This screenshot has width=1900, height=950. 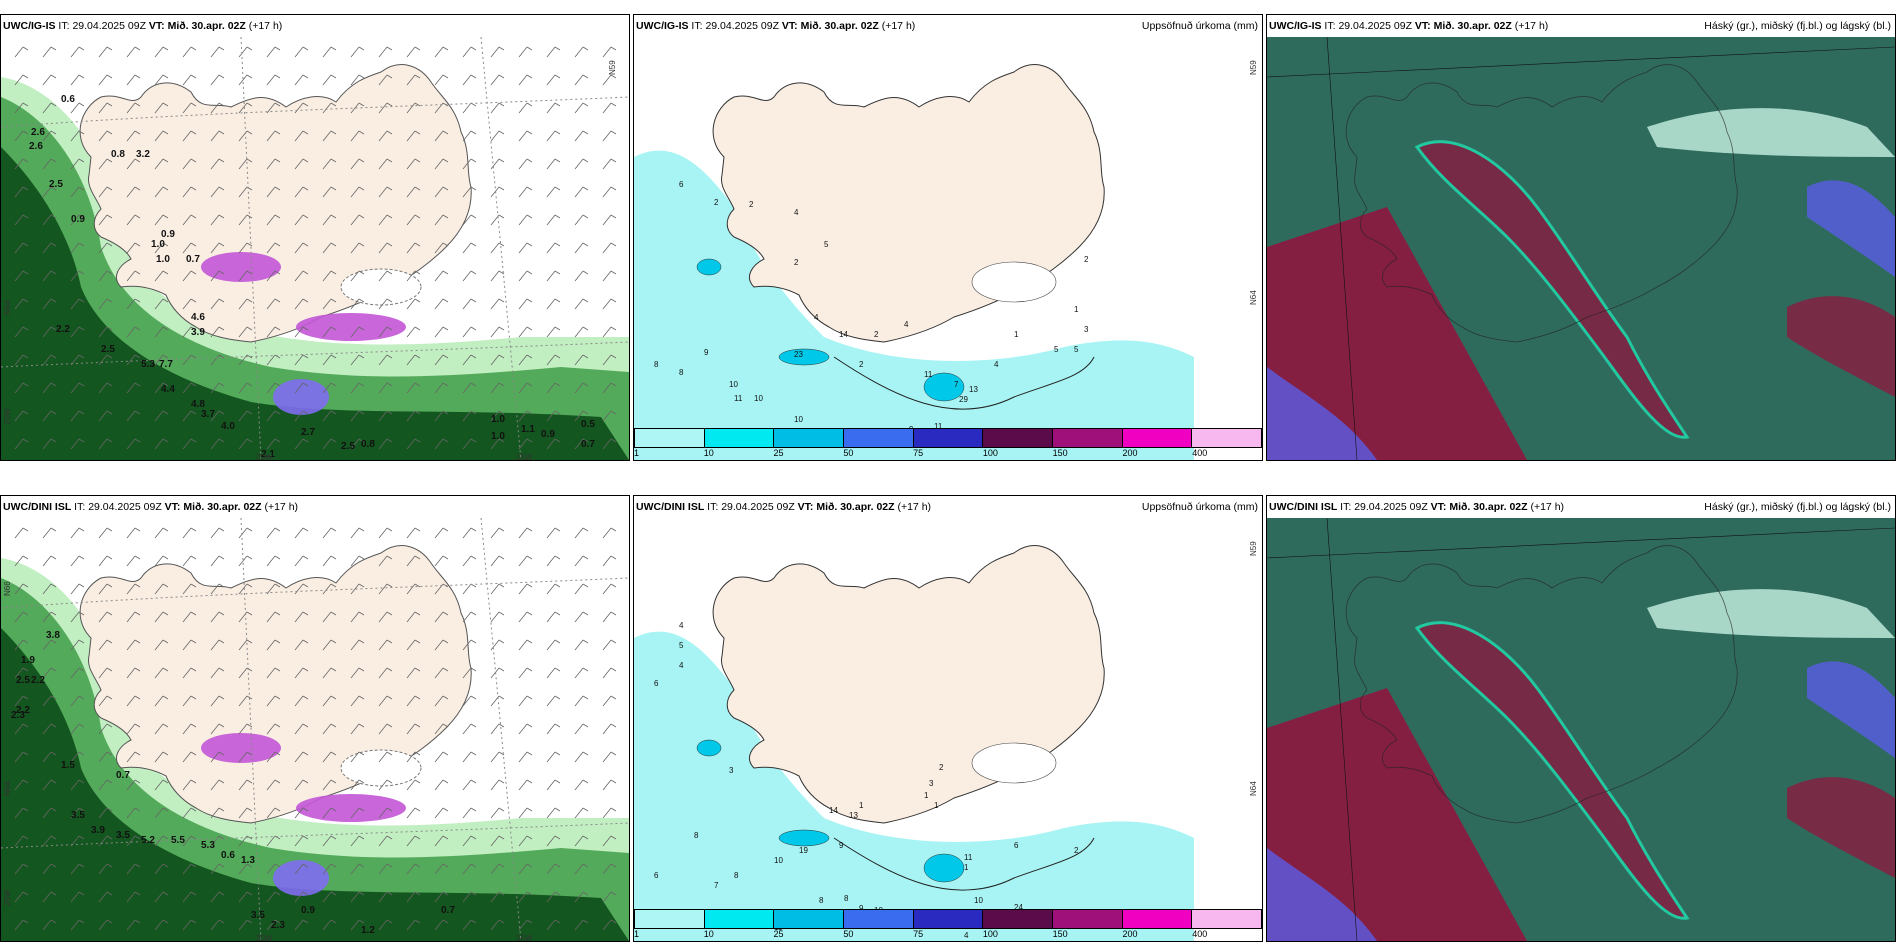 What do you see at coordinates (208, 414) in the screenshot?
I see `map-value-label: 3.7` at bounding box center [208, 414].